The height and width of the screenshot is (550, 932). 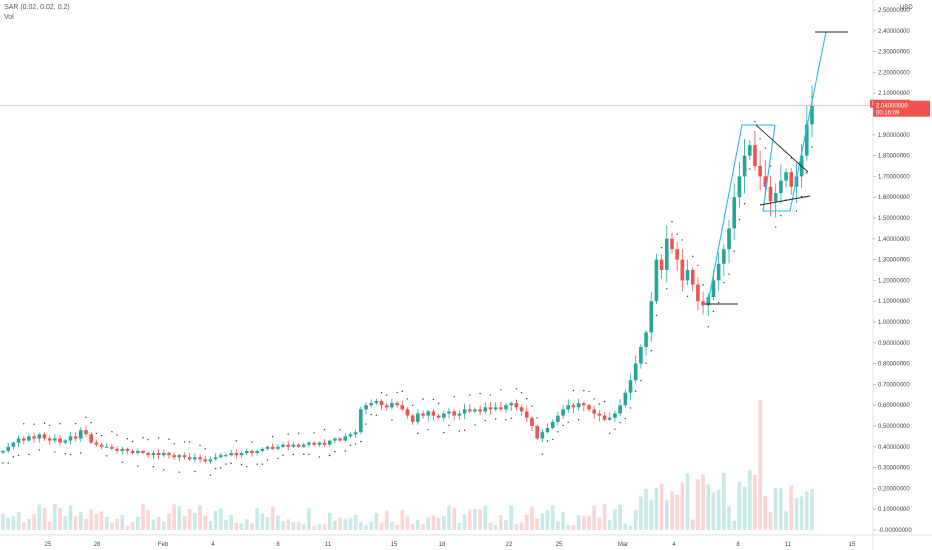 I want to click on legend-sar: SAR (0.02, 0.02, 0.2), so click(x=37, y=7).